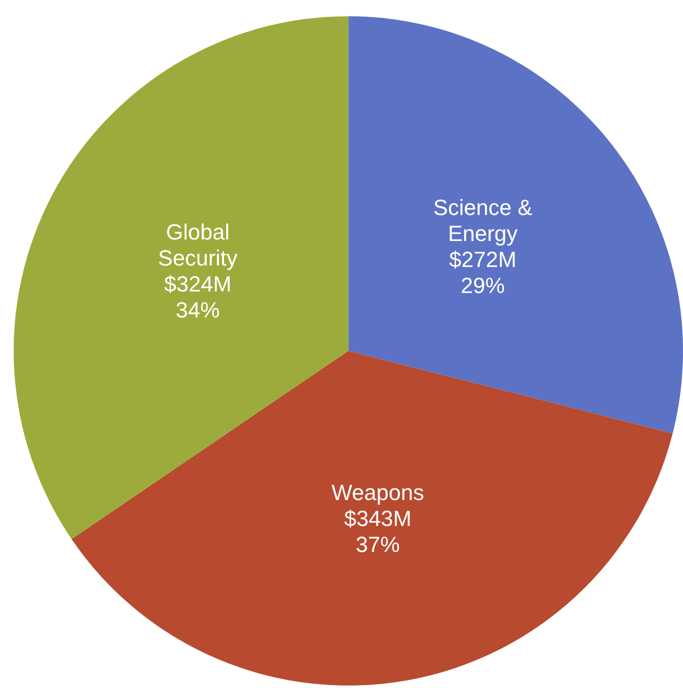  I want to click on slice-label: Global Security, so click(198, 245).